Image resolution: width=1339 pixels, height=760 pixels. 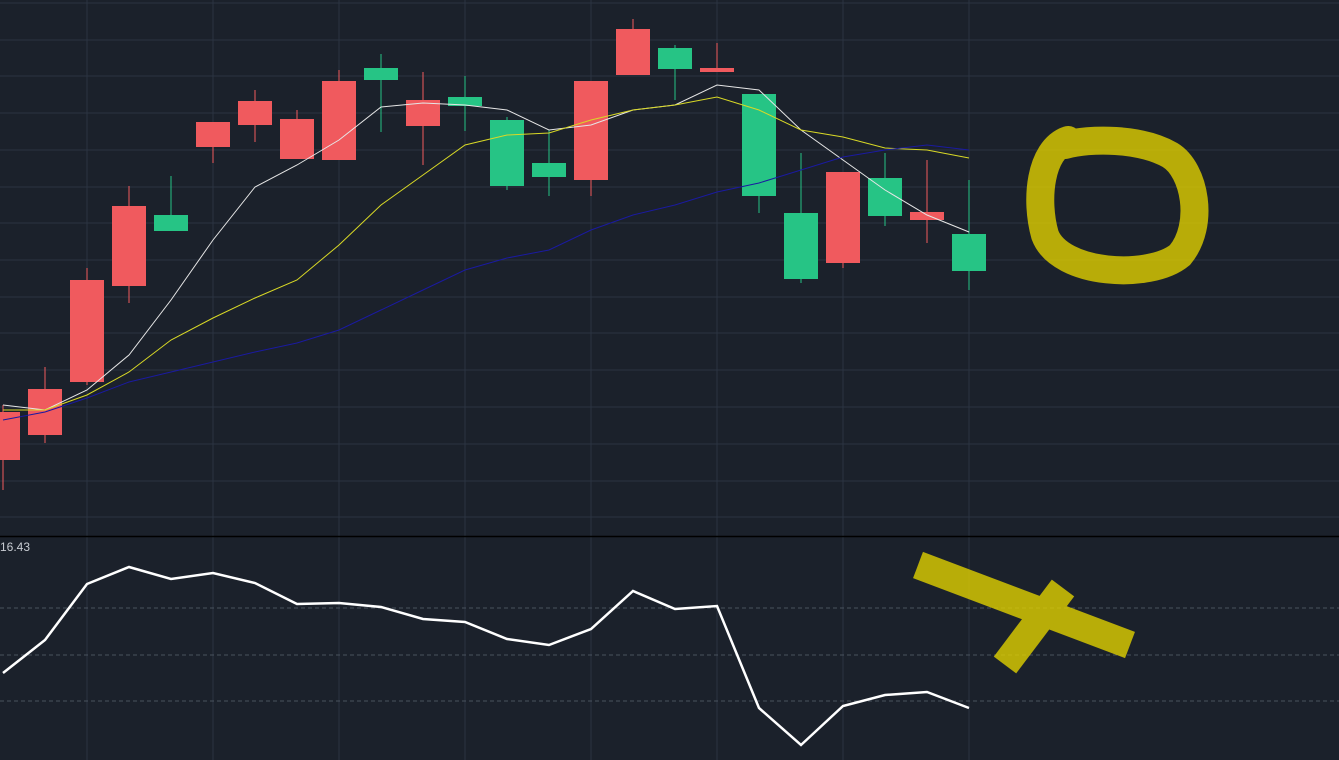 What do you see at coordinates (15, 547) in the screenshot?
I see `indicator-label: 16.43` at bounding box center [15, 547].